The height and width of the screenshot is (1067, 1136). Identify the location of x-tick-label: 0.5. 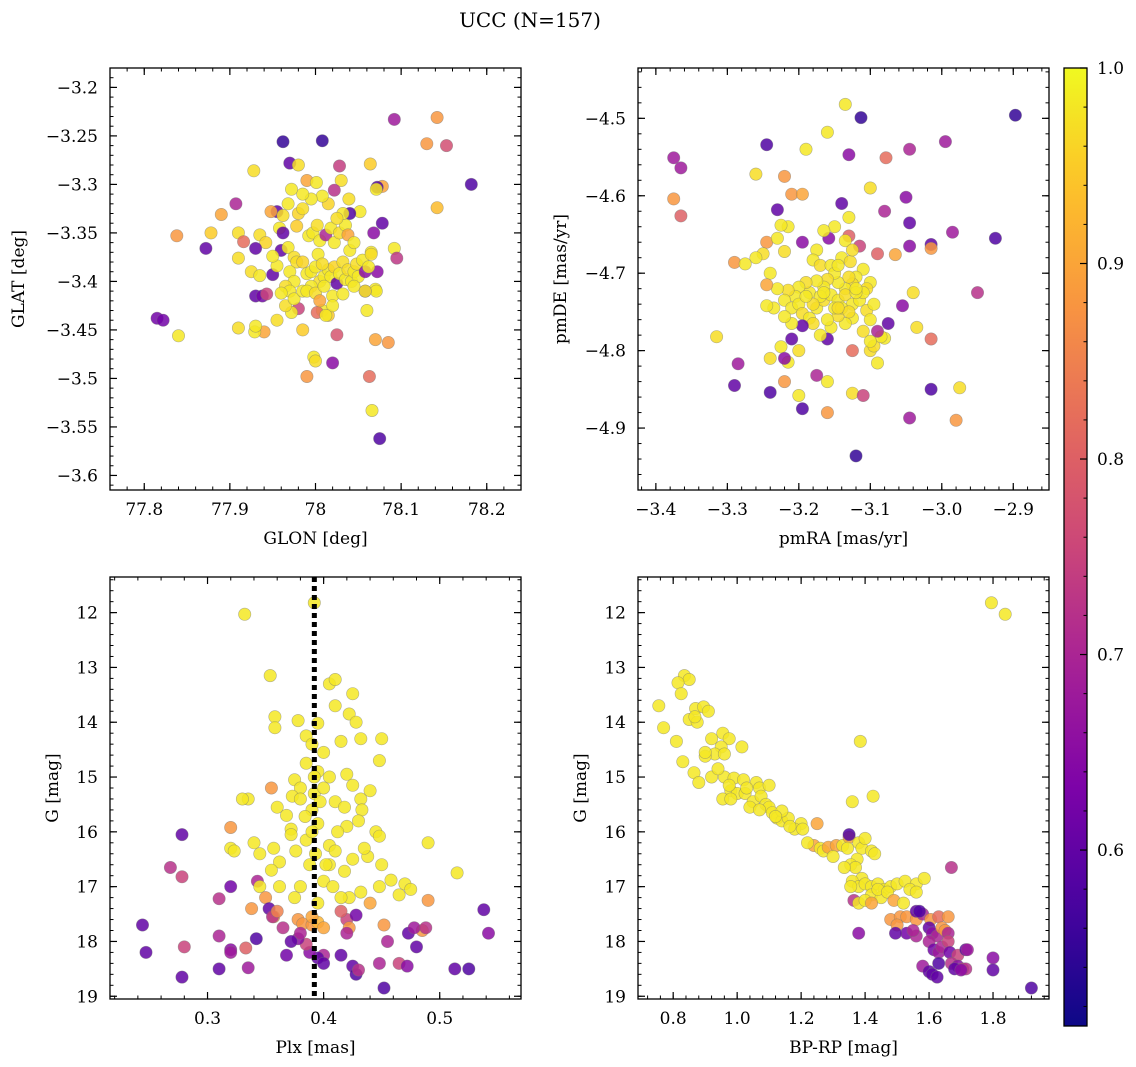
(439, 1019).